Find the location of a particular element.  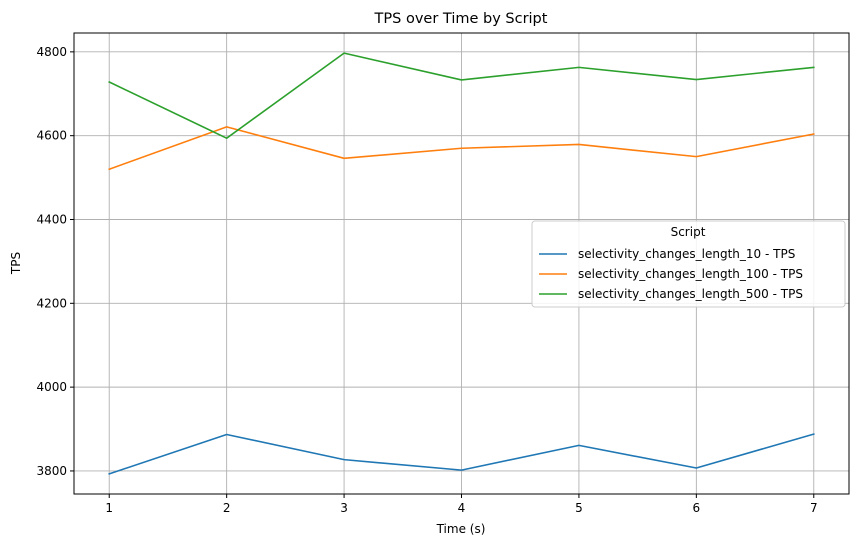

chart-title: TPS over Time by Script is located at coordinates (461, 19).